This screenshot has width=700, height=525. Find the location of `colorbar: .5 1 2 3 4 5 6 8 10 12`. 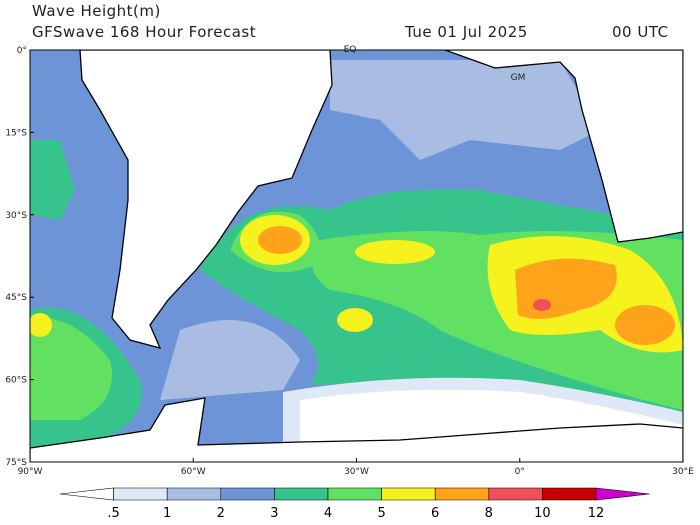

colorbar: .5 1 2 3 4 5 6 8 10 12 is located at coordinates (354, 504).